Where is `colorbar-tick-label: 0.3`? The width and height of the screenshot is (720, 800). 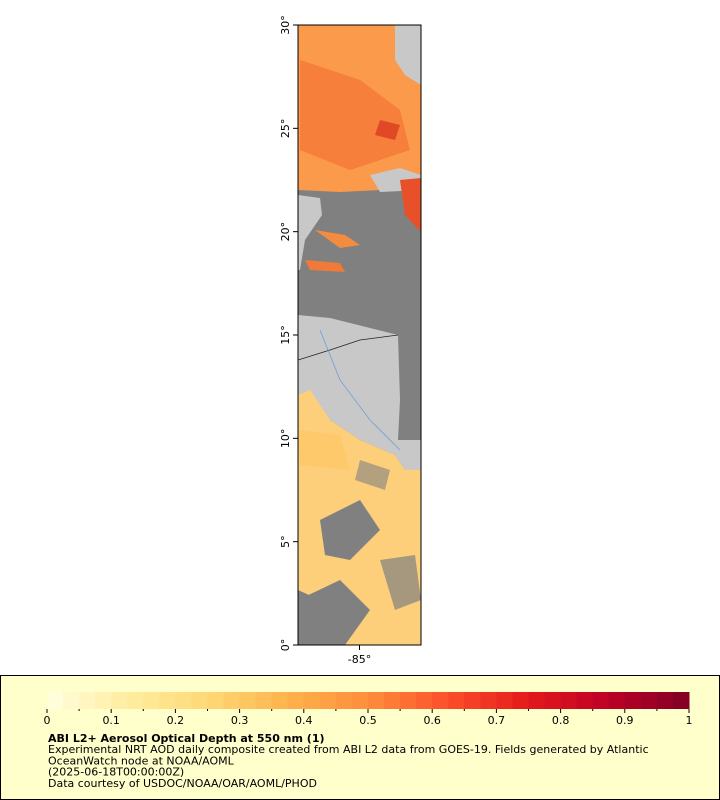
colorbar-tick-label: 0.3 is located at coordinates (240, 720).